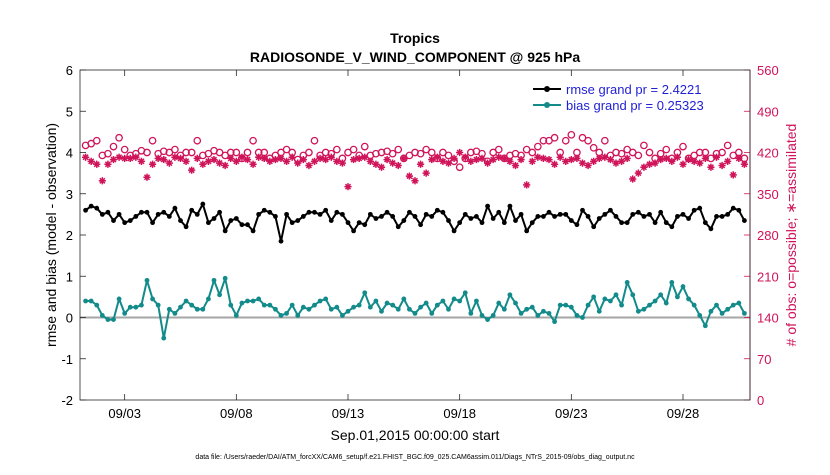 This screenshot has width=830, height=475. I want to click on y2-tick-label: 70, so click(764, 359).